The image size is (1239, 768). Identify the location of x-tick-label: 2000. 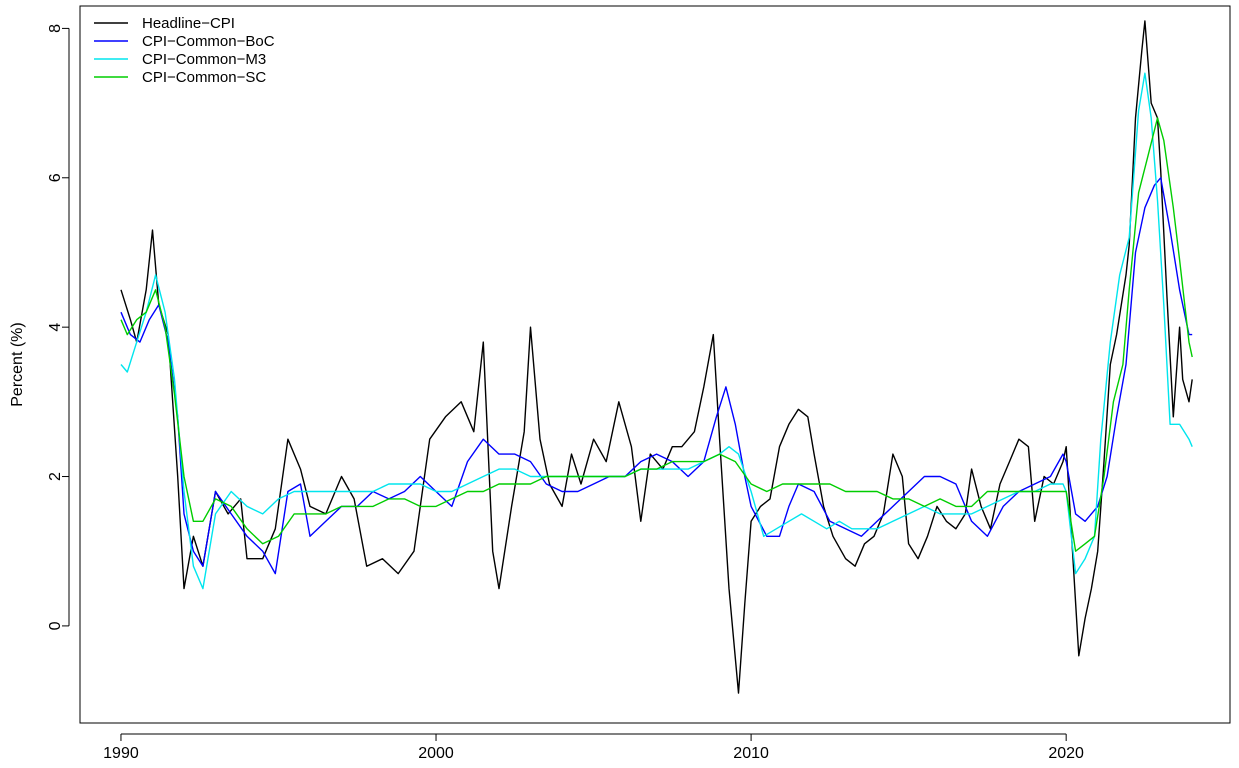
(436, 753).